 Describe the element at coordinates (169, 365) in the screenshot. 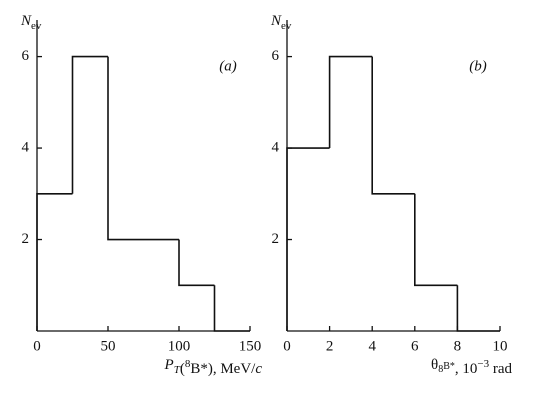

I see `x-axis-label-part: P` at that location.